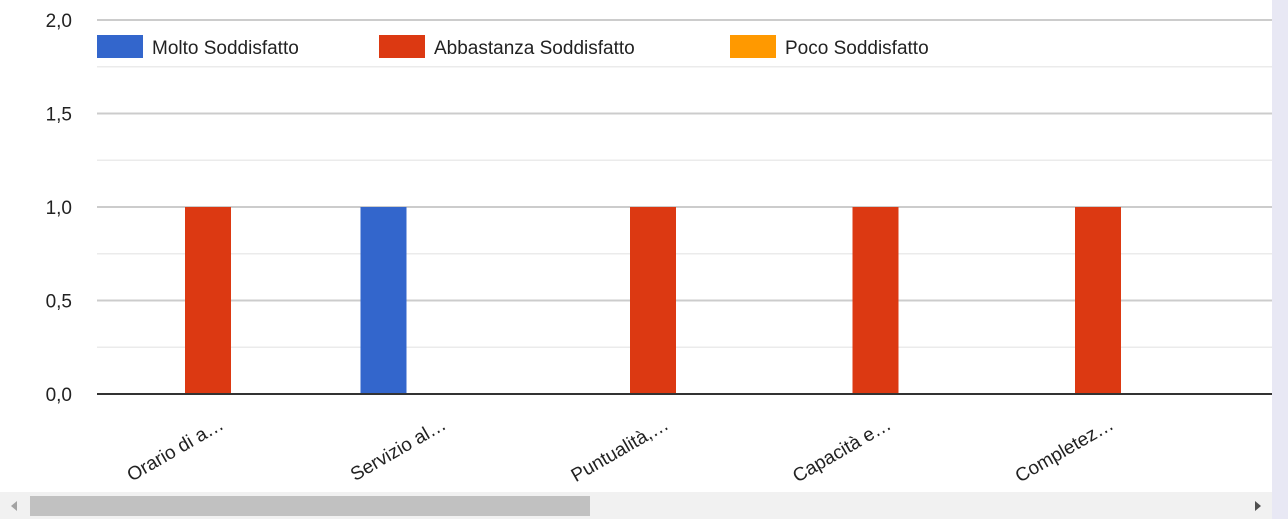  I want to click on y-tick-label: 0,0, so click(59, 395).